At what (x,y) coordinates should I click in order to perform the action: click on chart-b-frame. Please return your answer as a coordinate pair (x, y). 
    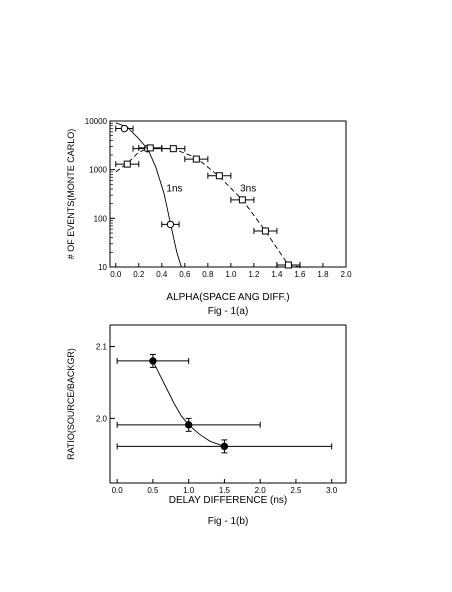
    Looking at the image, I should click on (228, 404).